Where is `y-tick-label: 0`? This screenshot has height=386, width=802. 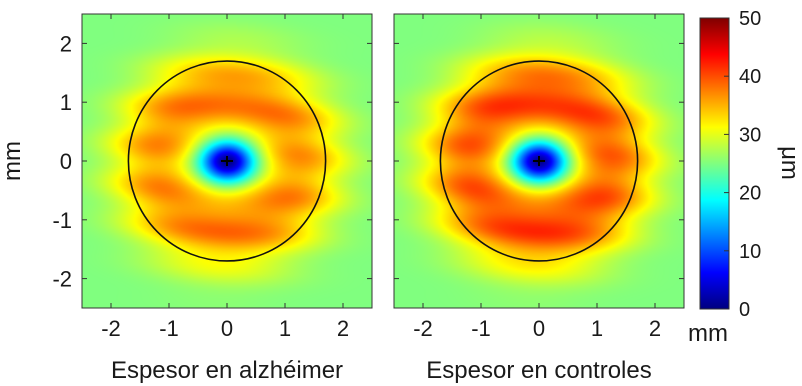 y-tick-label: 0 is located at coordinates (66, 161).